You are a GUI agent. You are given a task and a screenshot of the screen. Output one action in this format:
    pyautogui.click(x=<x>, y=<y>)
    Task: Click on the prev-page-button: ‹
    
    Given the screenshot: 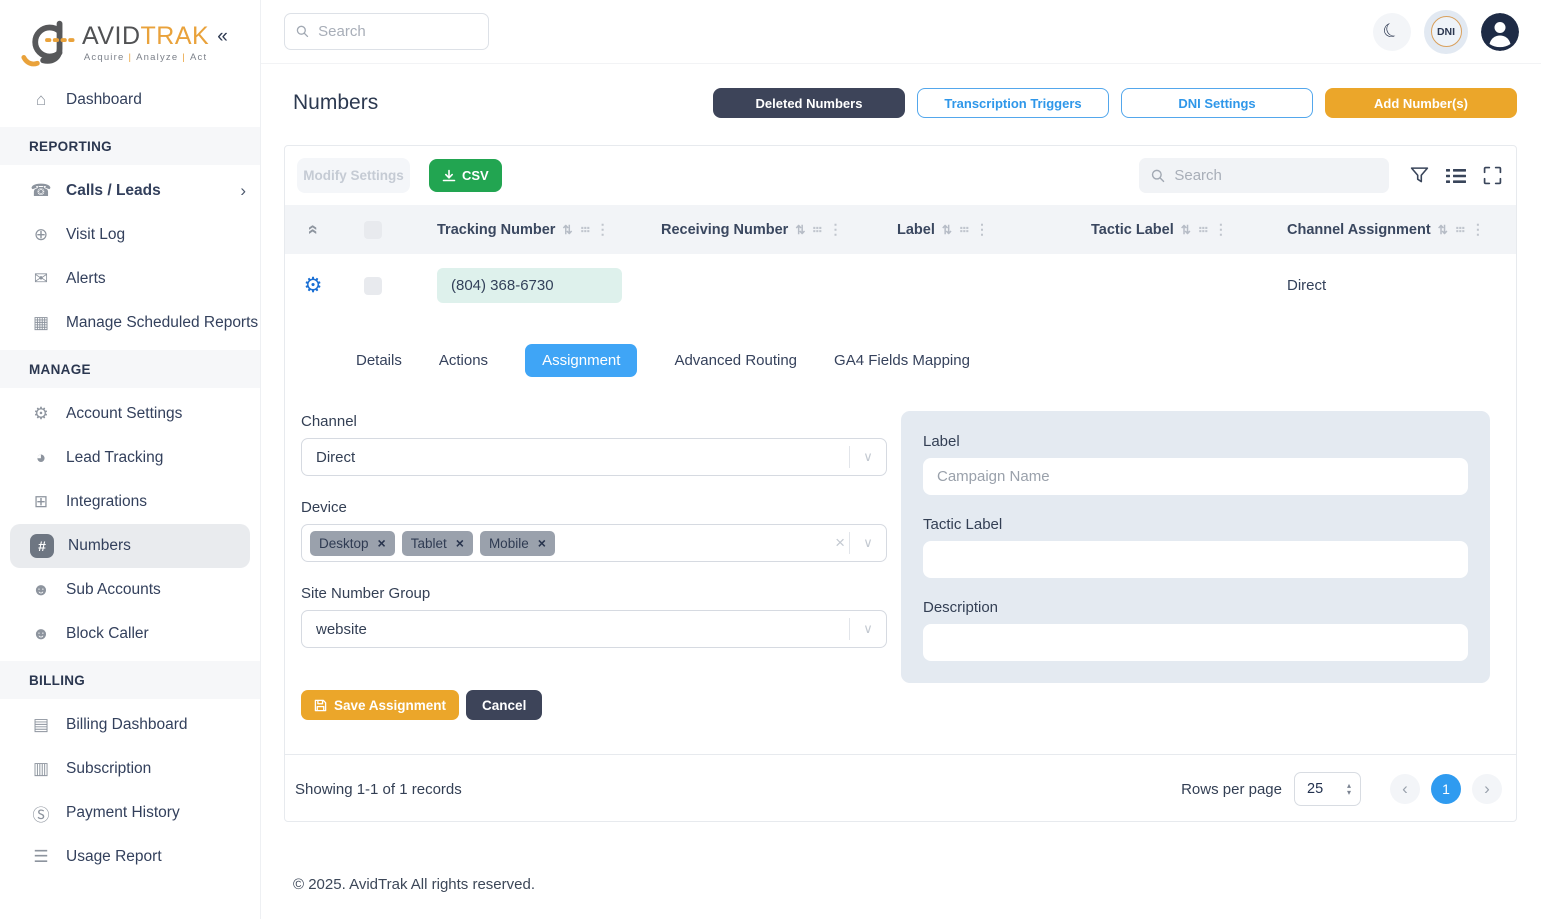 What is the action you would take?
    pyautogui.click(x=1405, y=789)
    